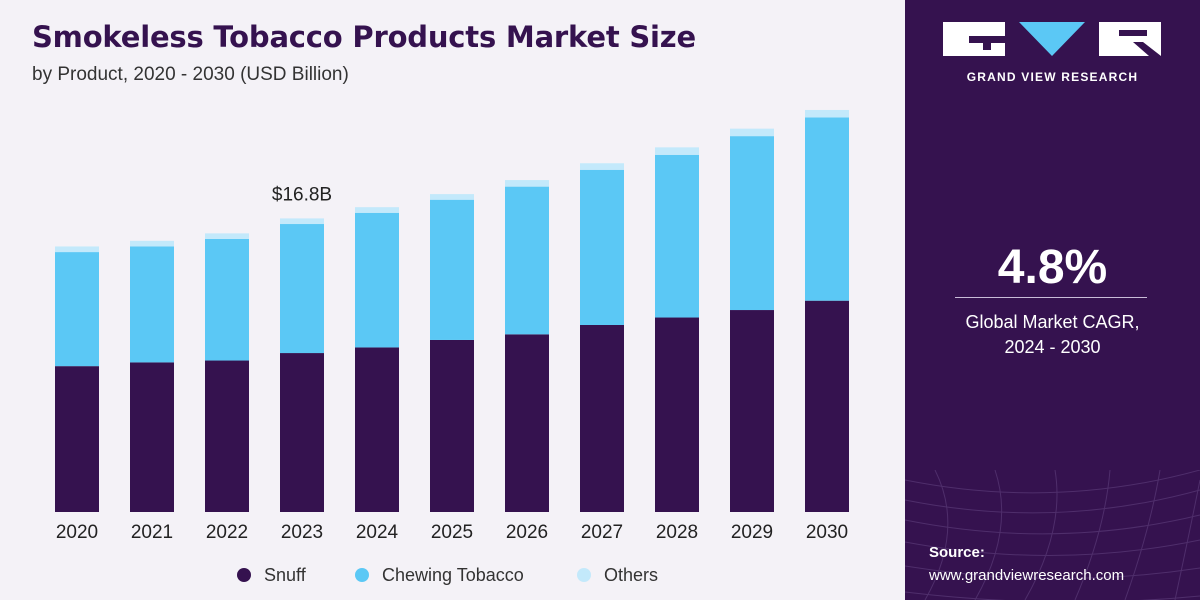 Image resolution: width=1200 pixels, height=600 pixels. What do you see at coordinates (1027, 575) in the screenshot?
I see `source-url: www.grandviewresearch.com` at bounding box center [1027, 575].